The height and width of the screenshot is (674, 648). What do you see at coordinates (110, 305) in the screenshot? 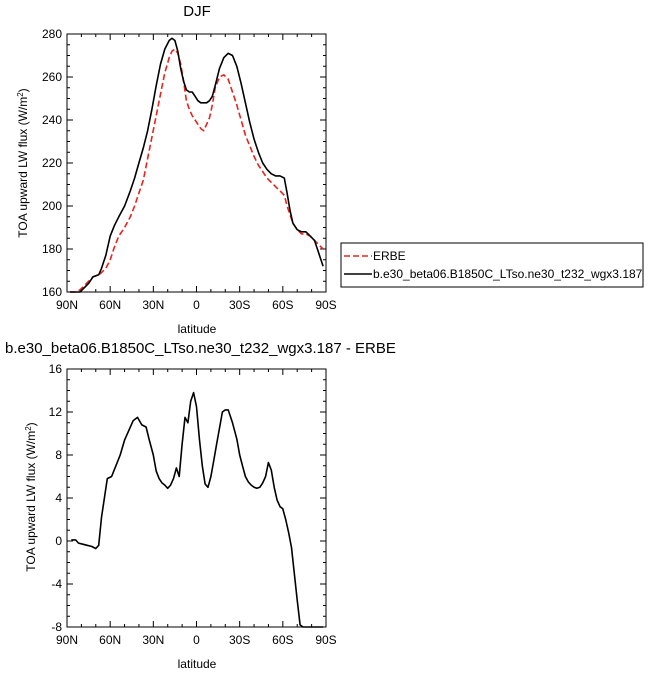
I see `top-x-tick-label: 60N` at bounding box center [110, 305].